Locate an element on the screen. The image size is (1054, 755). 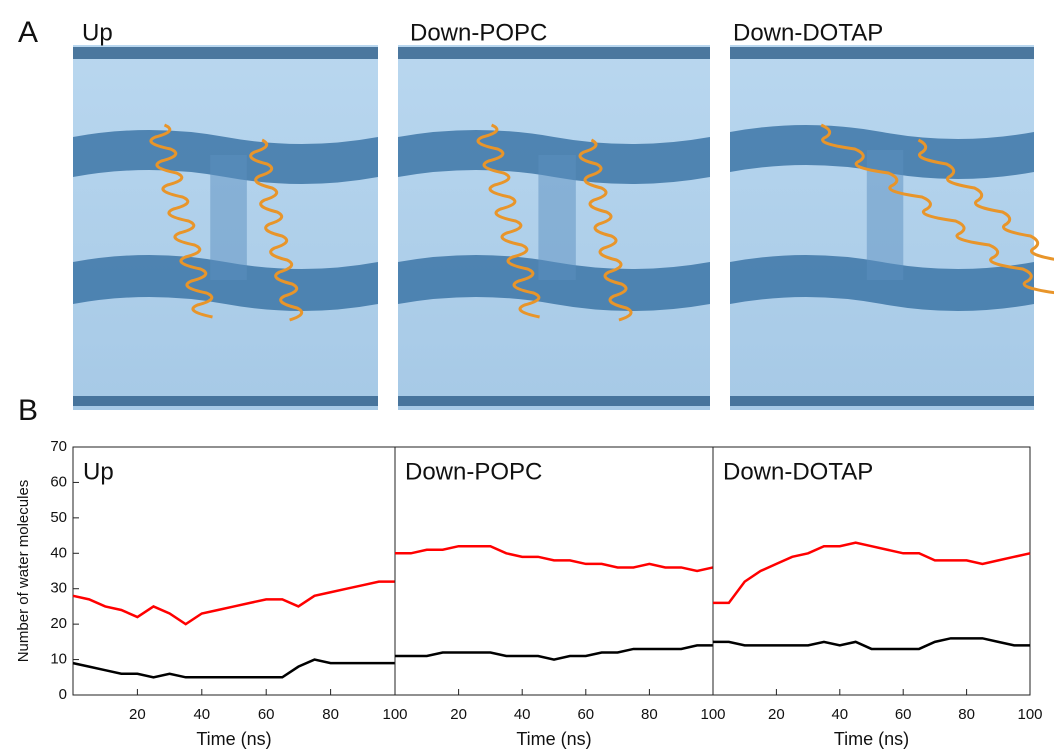
chart-title: Up is located at coordinates (98, 471).